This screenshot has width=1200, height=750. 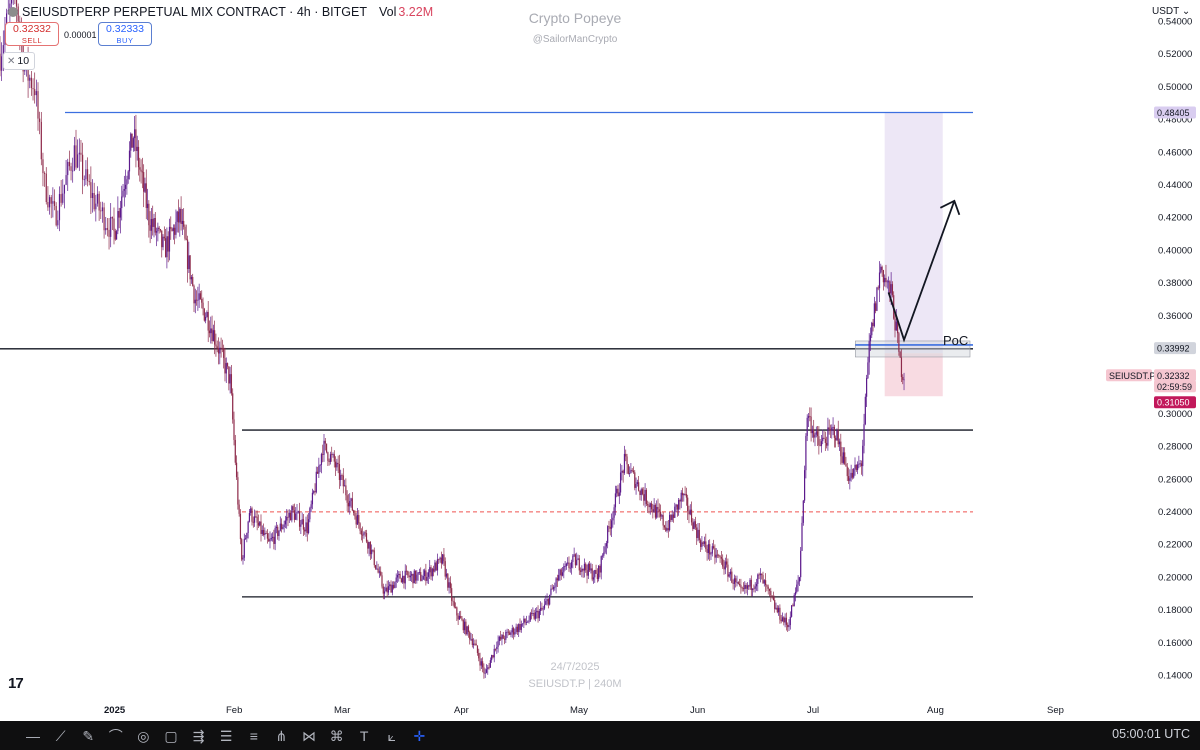 I want to click on gann-icon: ⋈, so click(x=309, y=735).